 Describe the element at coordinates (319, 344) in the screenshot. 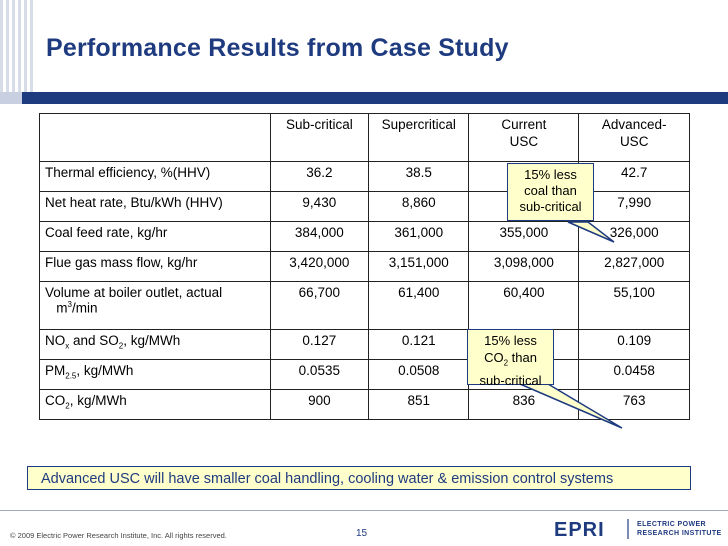

I see `cell-value: 0.127` at that location.